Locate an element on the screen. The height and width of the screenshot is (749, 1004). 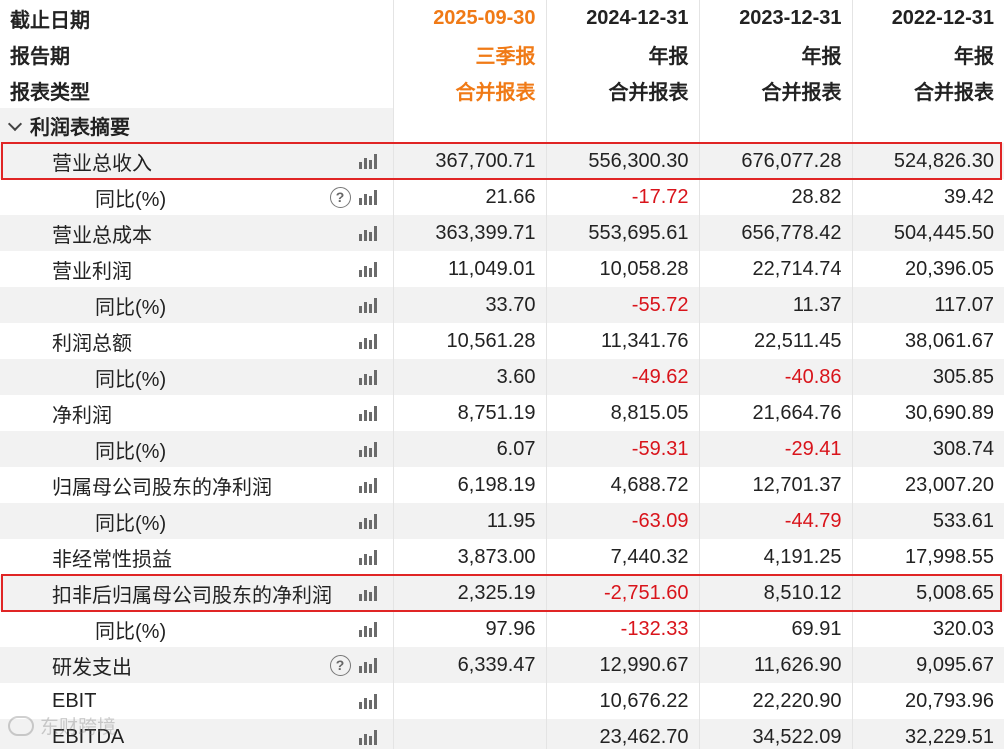
value-cell: 3.60 is located at coordinates (469, 377).